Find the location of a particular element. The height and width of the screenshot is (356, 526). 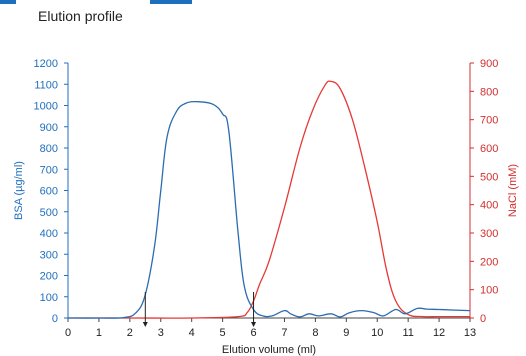

left-tick-label: 600 is located at coordinates (49, 192).